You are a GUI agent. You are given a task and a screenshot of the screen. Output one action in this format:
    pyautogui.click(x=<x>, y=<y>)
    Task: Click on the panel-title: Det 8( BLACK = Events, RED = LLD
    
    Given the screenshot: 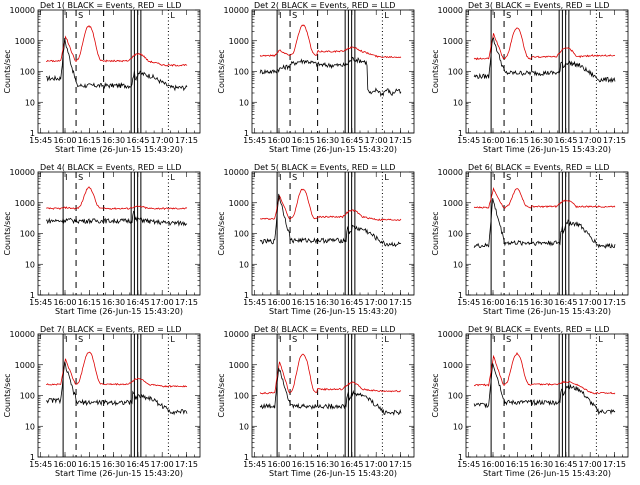 What is the action you would take?
    pyautogui.click(x=324, y=329)
    